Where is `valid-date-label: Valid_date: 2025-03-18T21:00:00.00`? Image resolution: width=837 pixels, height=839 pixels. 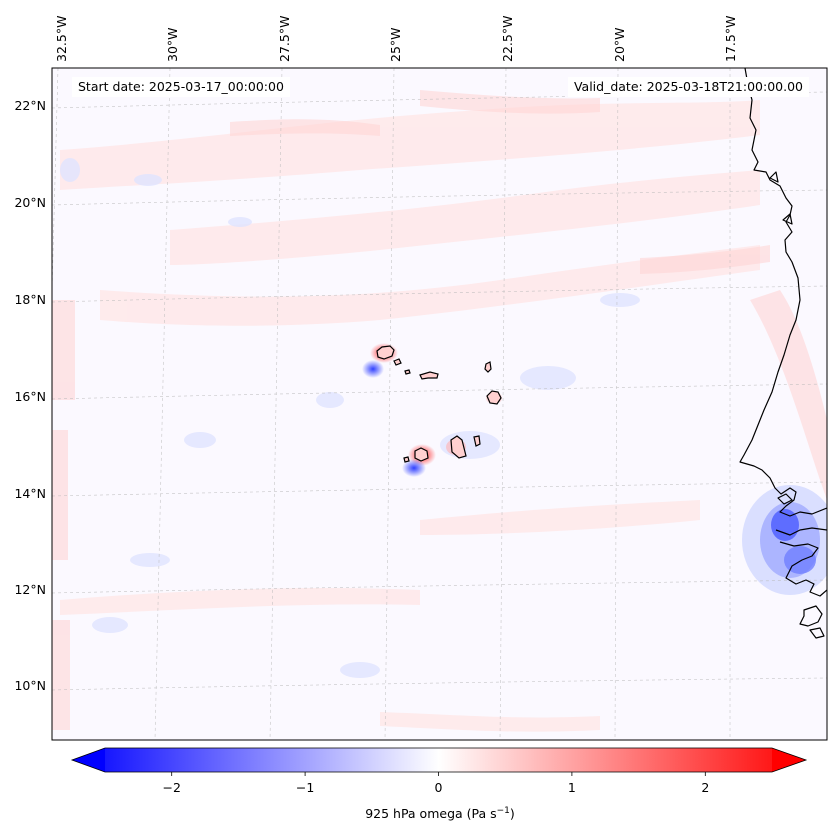
valid-date-label: Valid_date: 2025-03-18T21:00:00.00 is located at coordinates (688, 87).